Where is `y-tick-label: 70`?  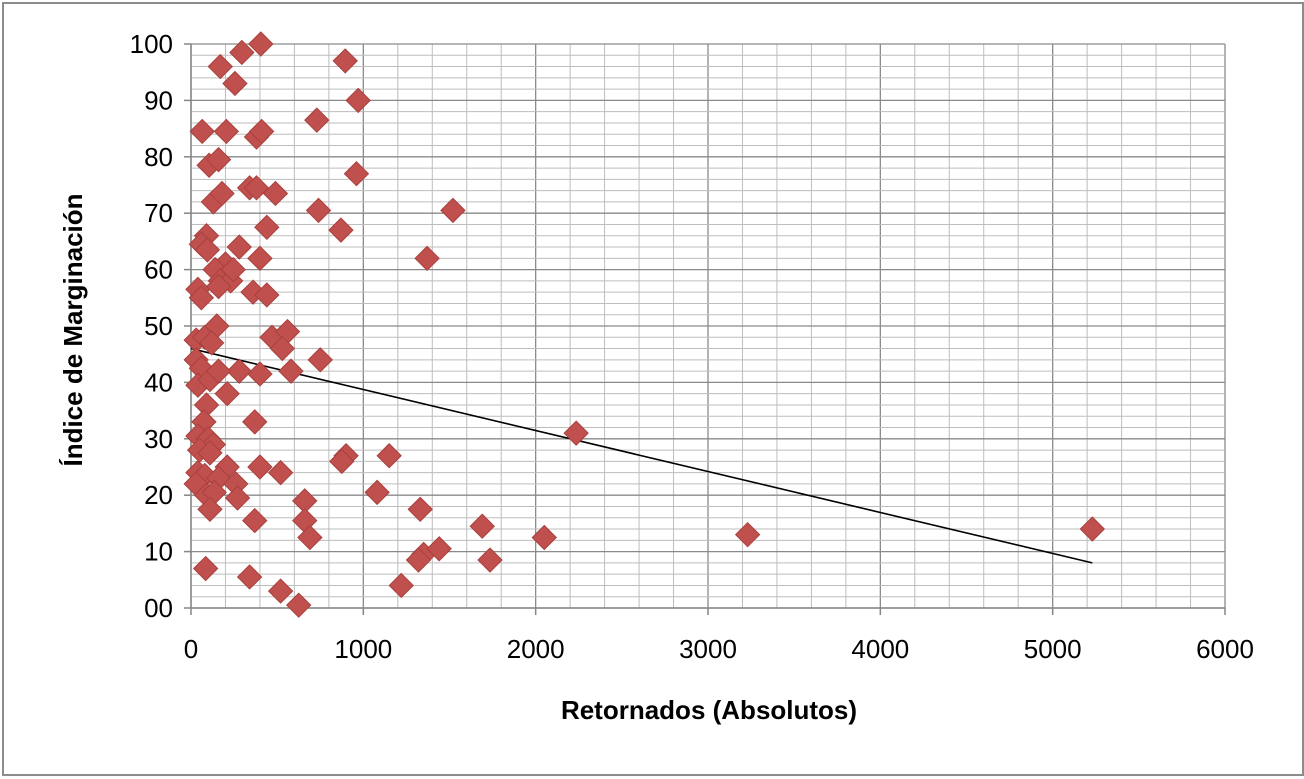 y-tick-label: 70 is located at coordinates (158, 213).